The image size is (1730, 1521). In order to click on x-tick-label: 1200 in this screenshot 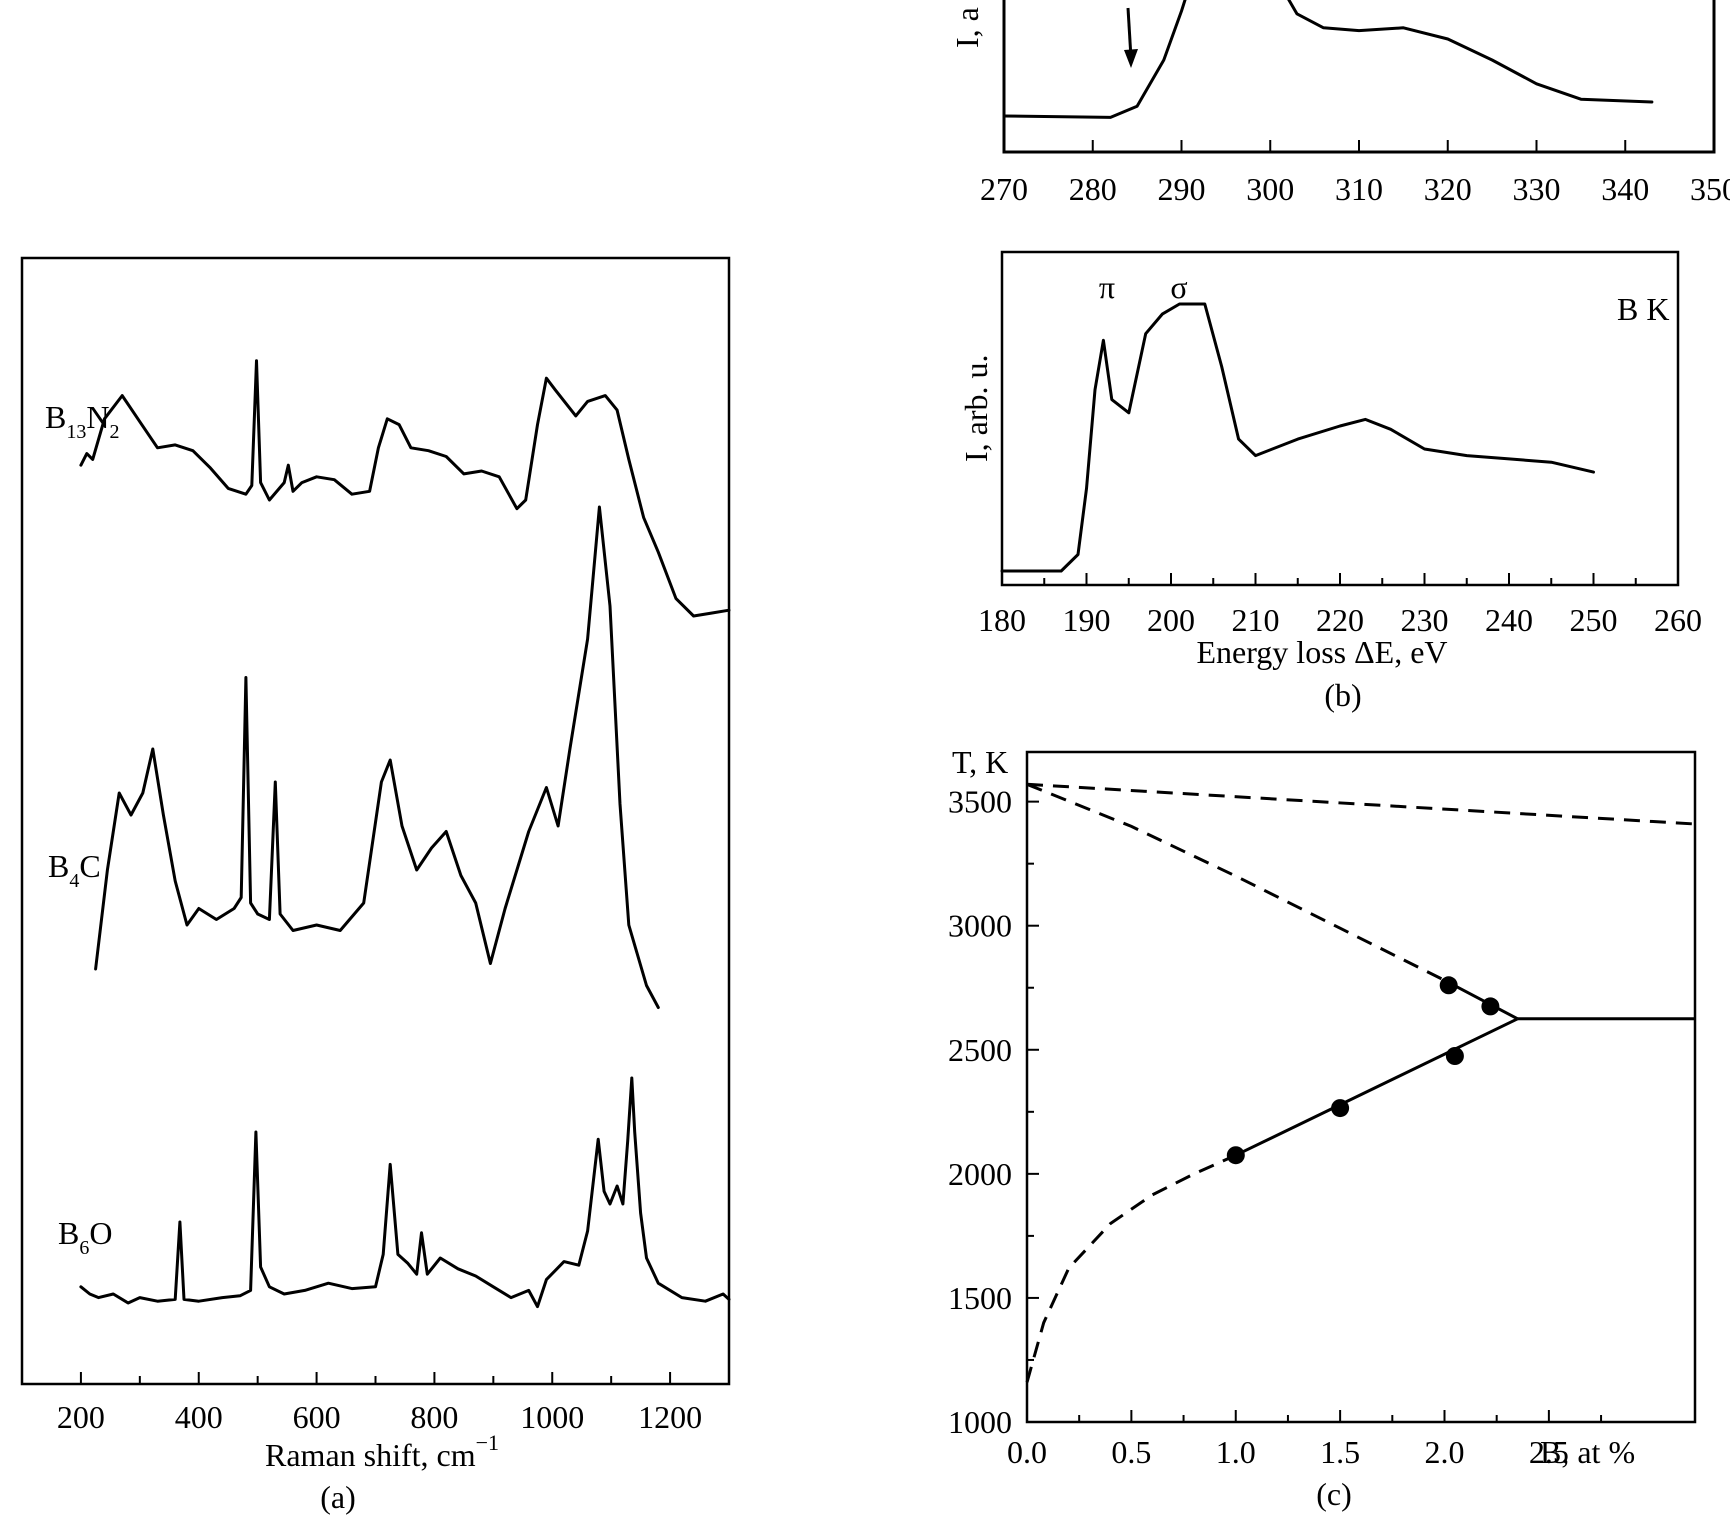, I will do `click(670, 1417)`.